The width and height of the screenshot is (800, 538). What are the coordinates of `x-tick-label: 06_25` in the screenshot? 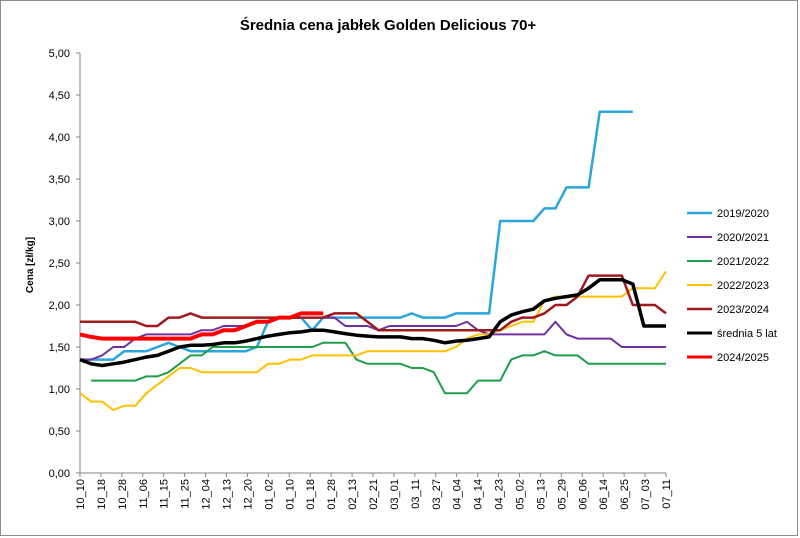 It's located at (625, 494).